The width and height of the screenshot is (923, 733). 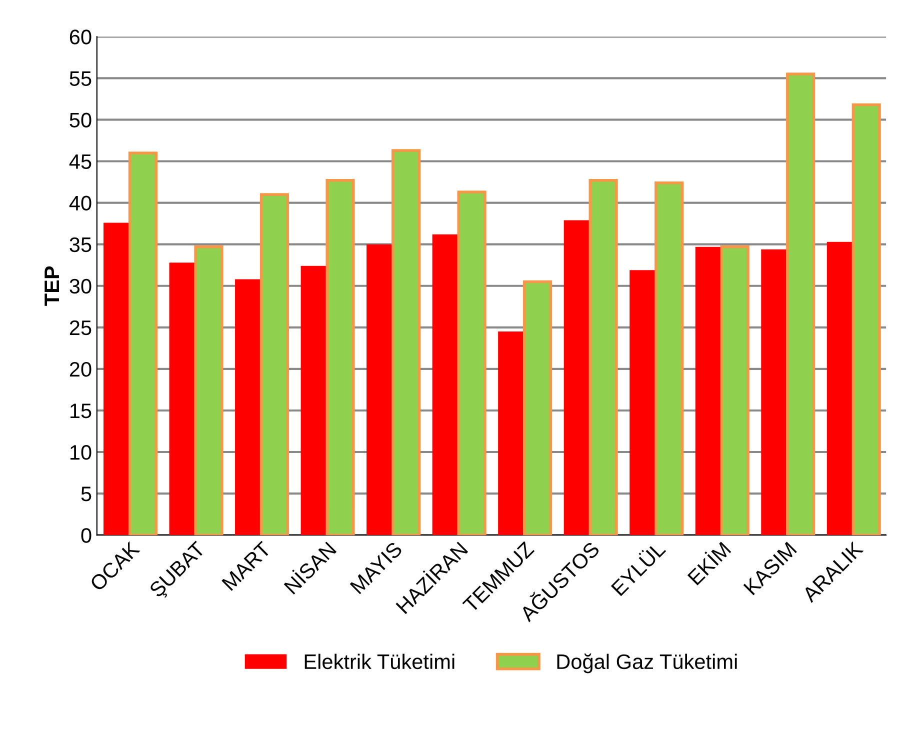 I want to click on y-tick-label: 50, so click(x=81, y=120).